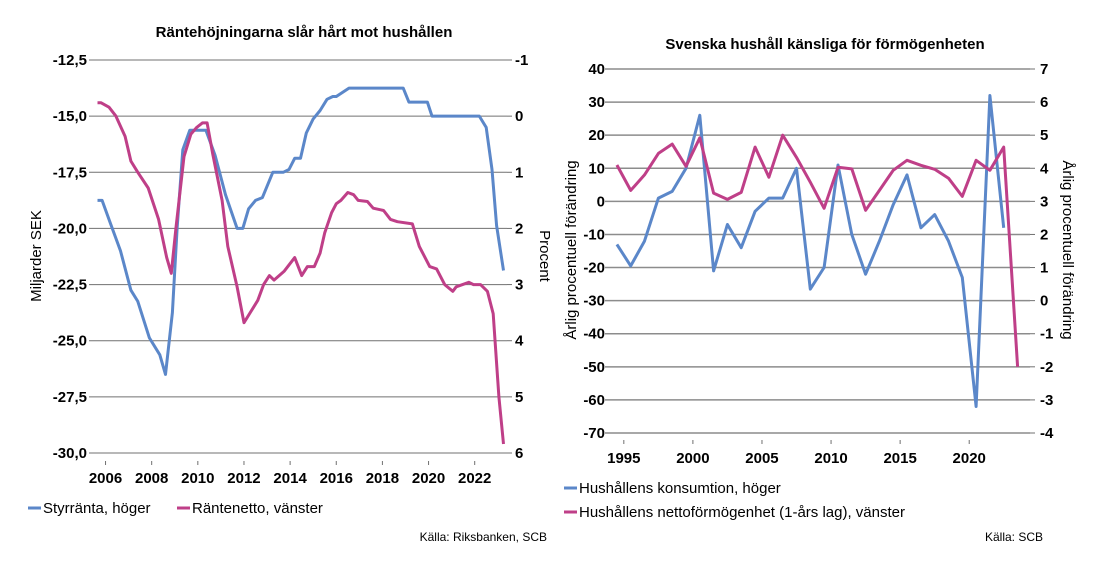 This screenshot has height=568, width=1116. I want to click on x-tick-label: 2012, so click(243, 478).